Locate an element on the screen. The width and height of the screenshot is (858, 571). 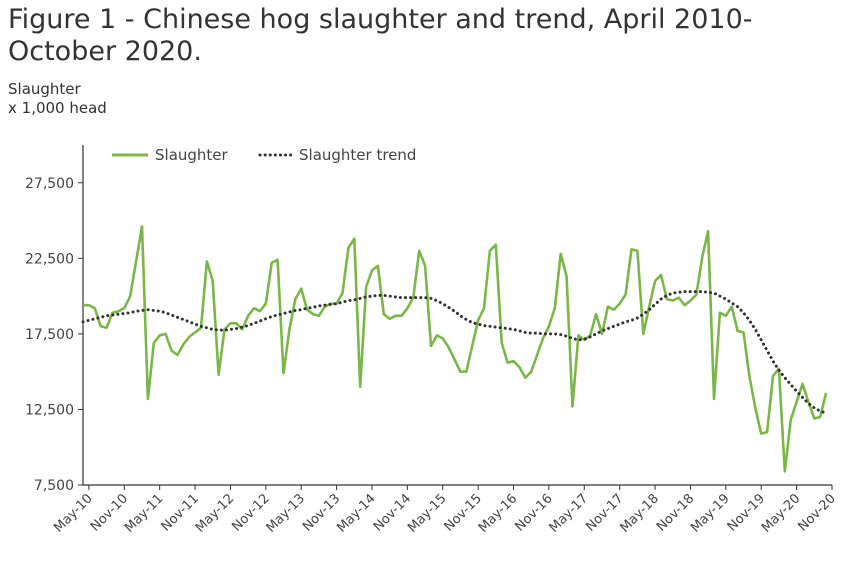
x-tick-label: May-17 is located at coordinates (569, 513).